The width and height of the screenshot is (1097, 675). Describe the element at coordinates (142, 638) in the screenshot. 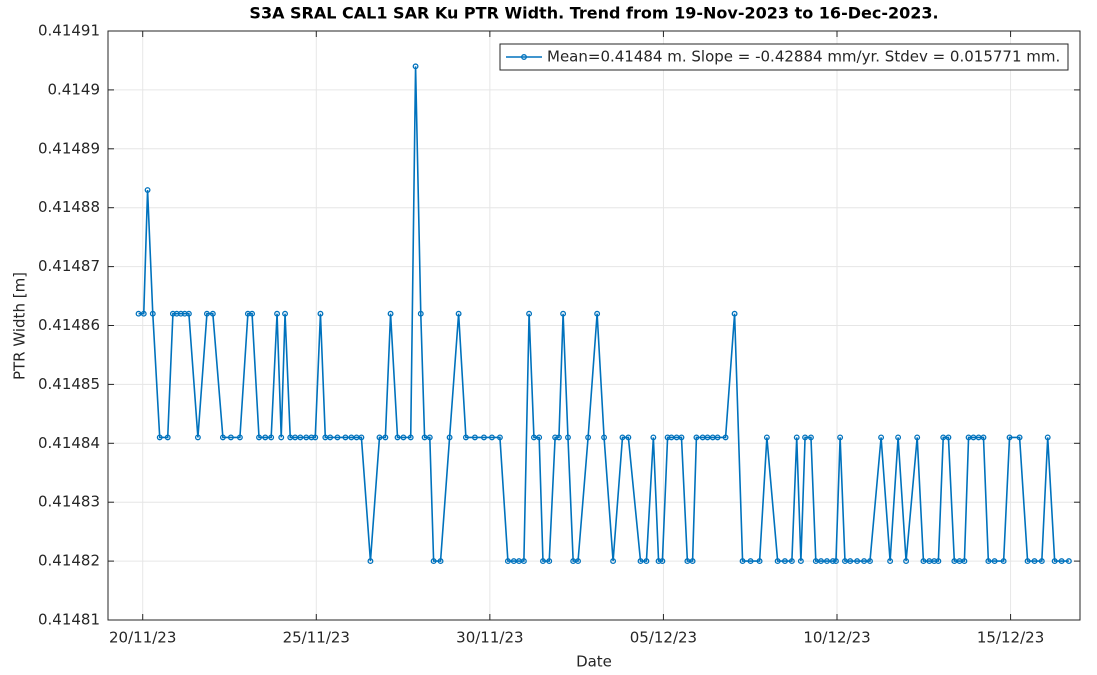

I see `x-tick-label: 20/11/23` at that location.